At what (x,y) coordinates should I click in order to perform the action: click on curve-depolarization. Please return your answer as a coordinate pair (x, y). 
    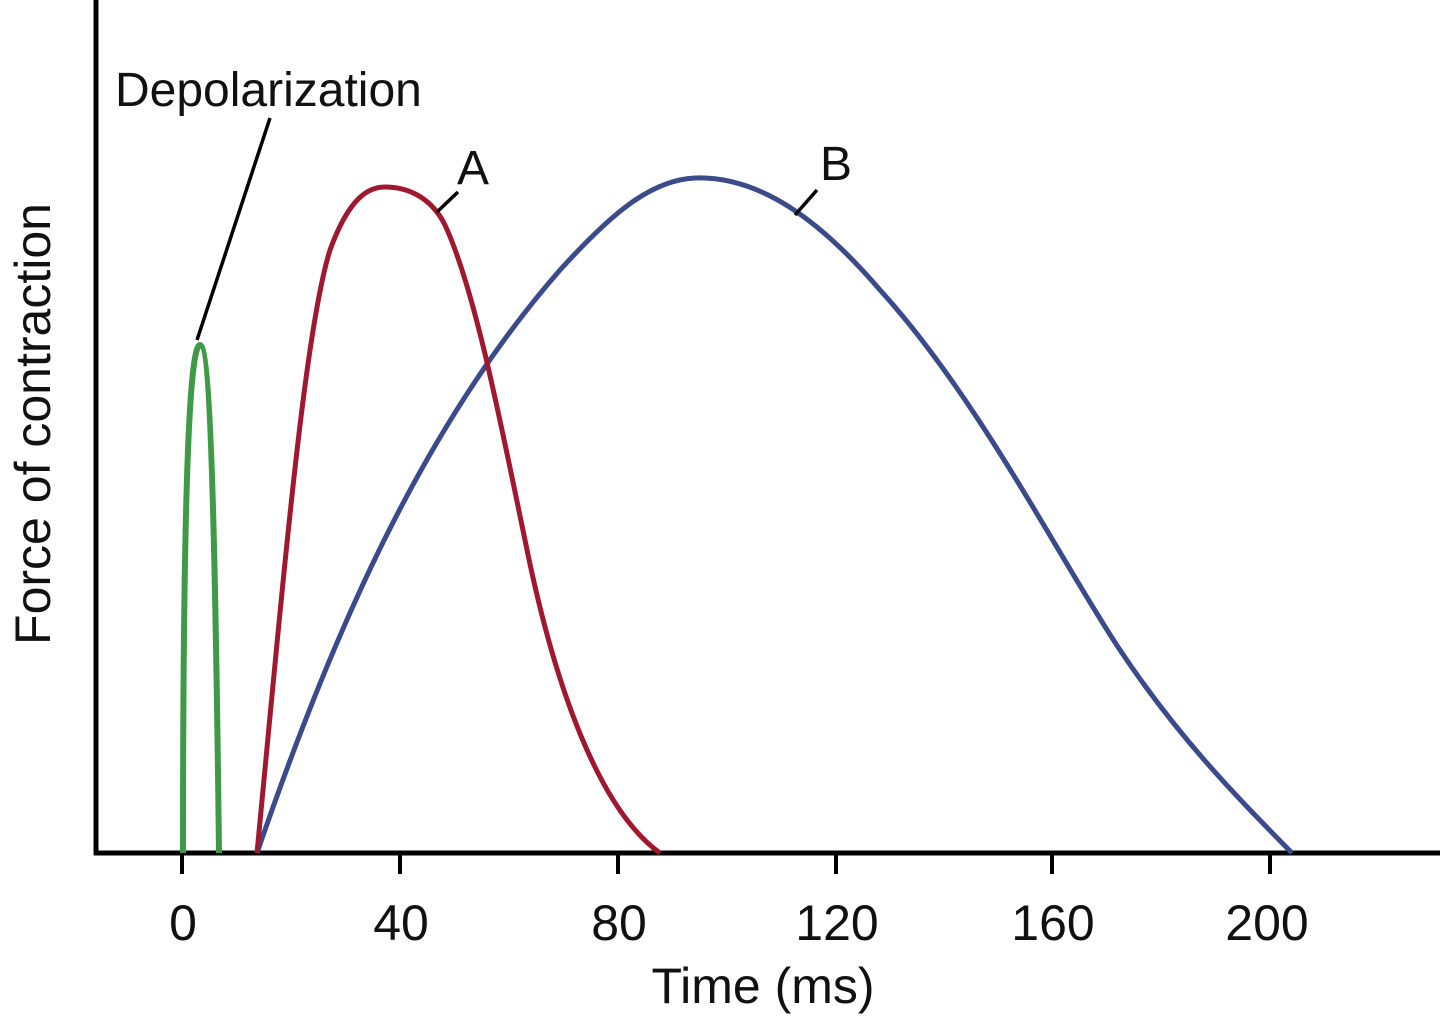
    Looking at the image, I should click on (201, 598).